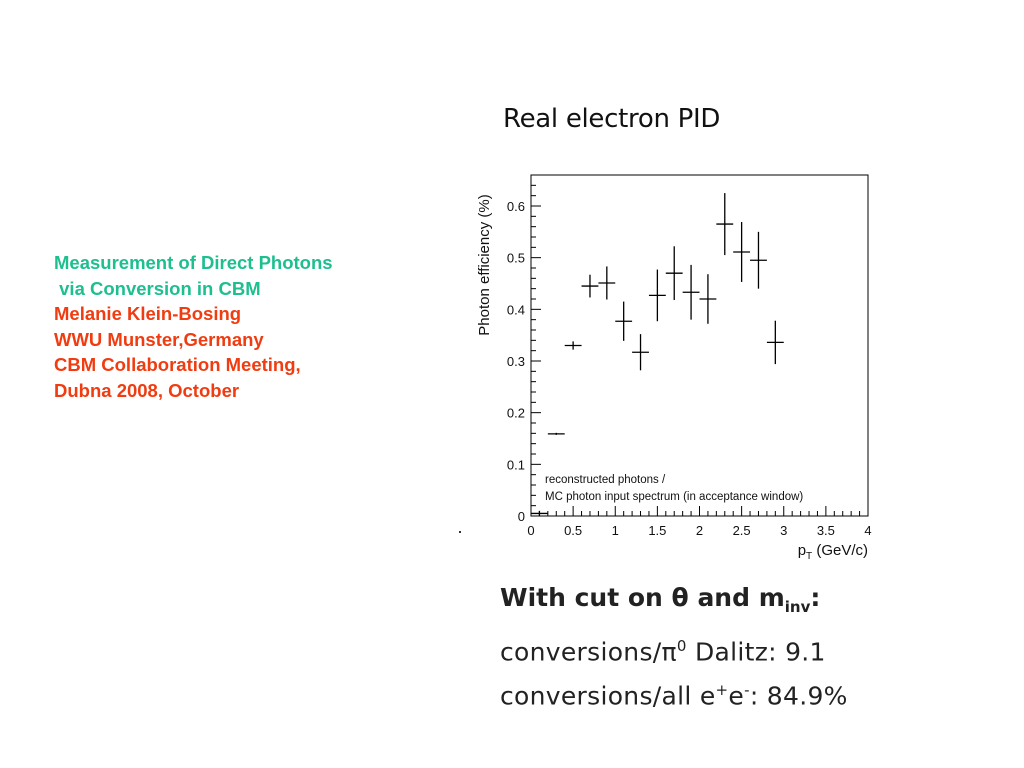  Describe the element at coordinates (736, 597) in the screenshot. I see `cut-and: and m` at that location.